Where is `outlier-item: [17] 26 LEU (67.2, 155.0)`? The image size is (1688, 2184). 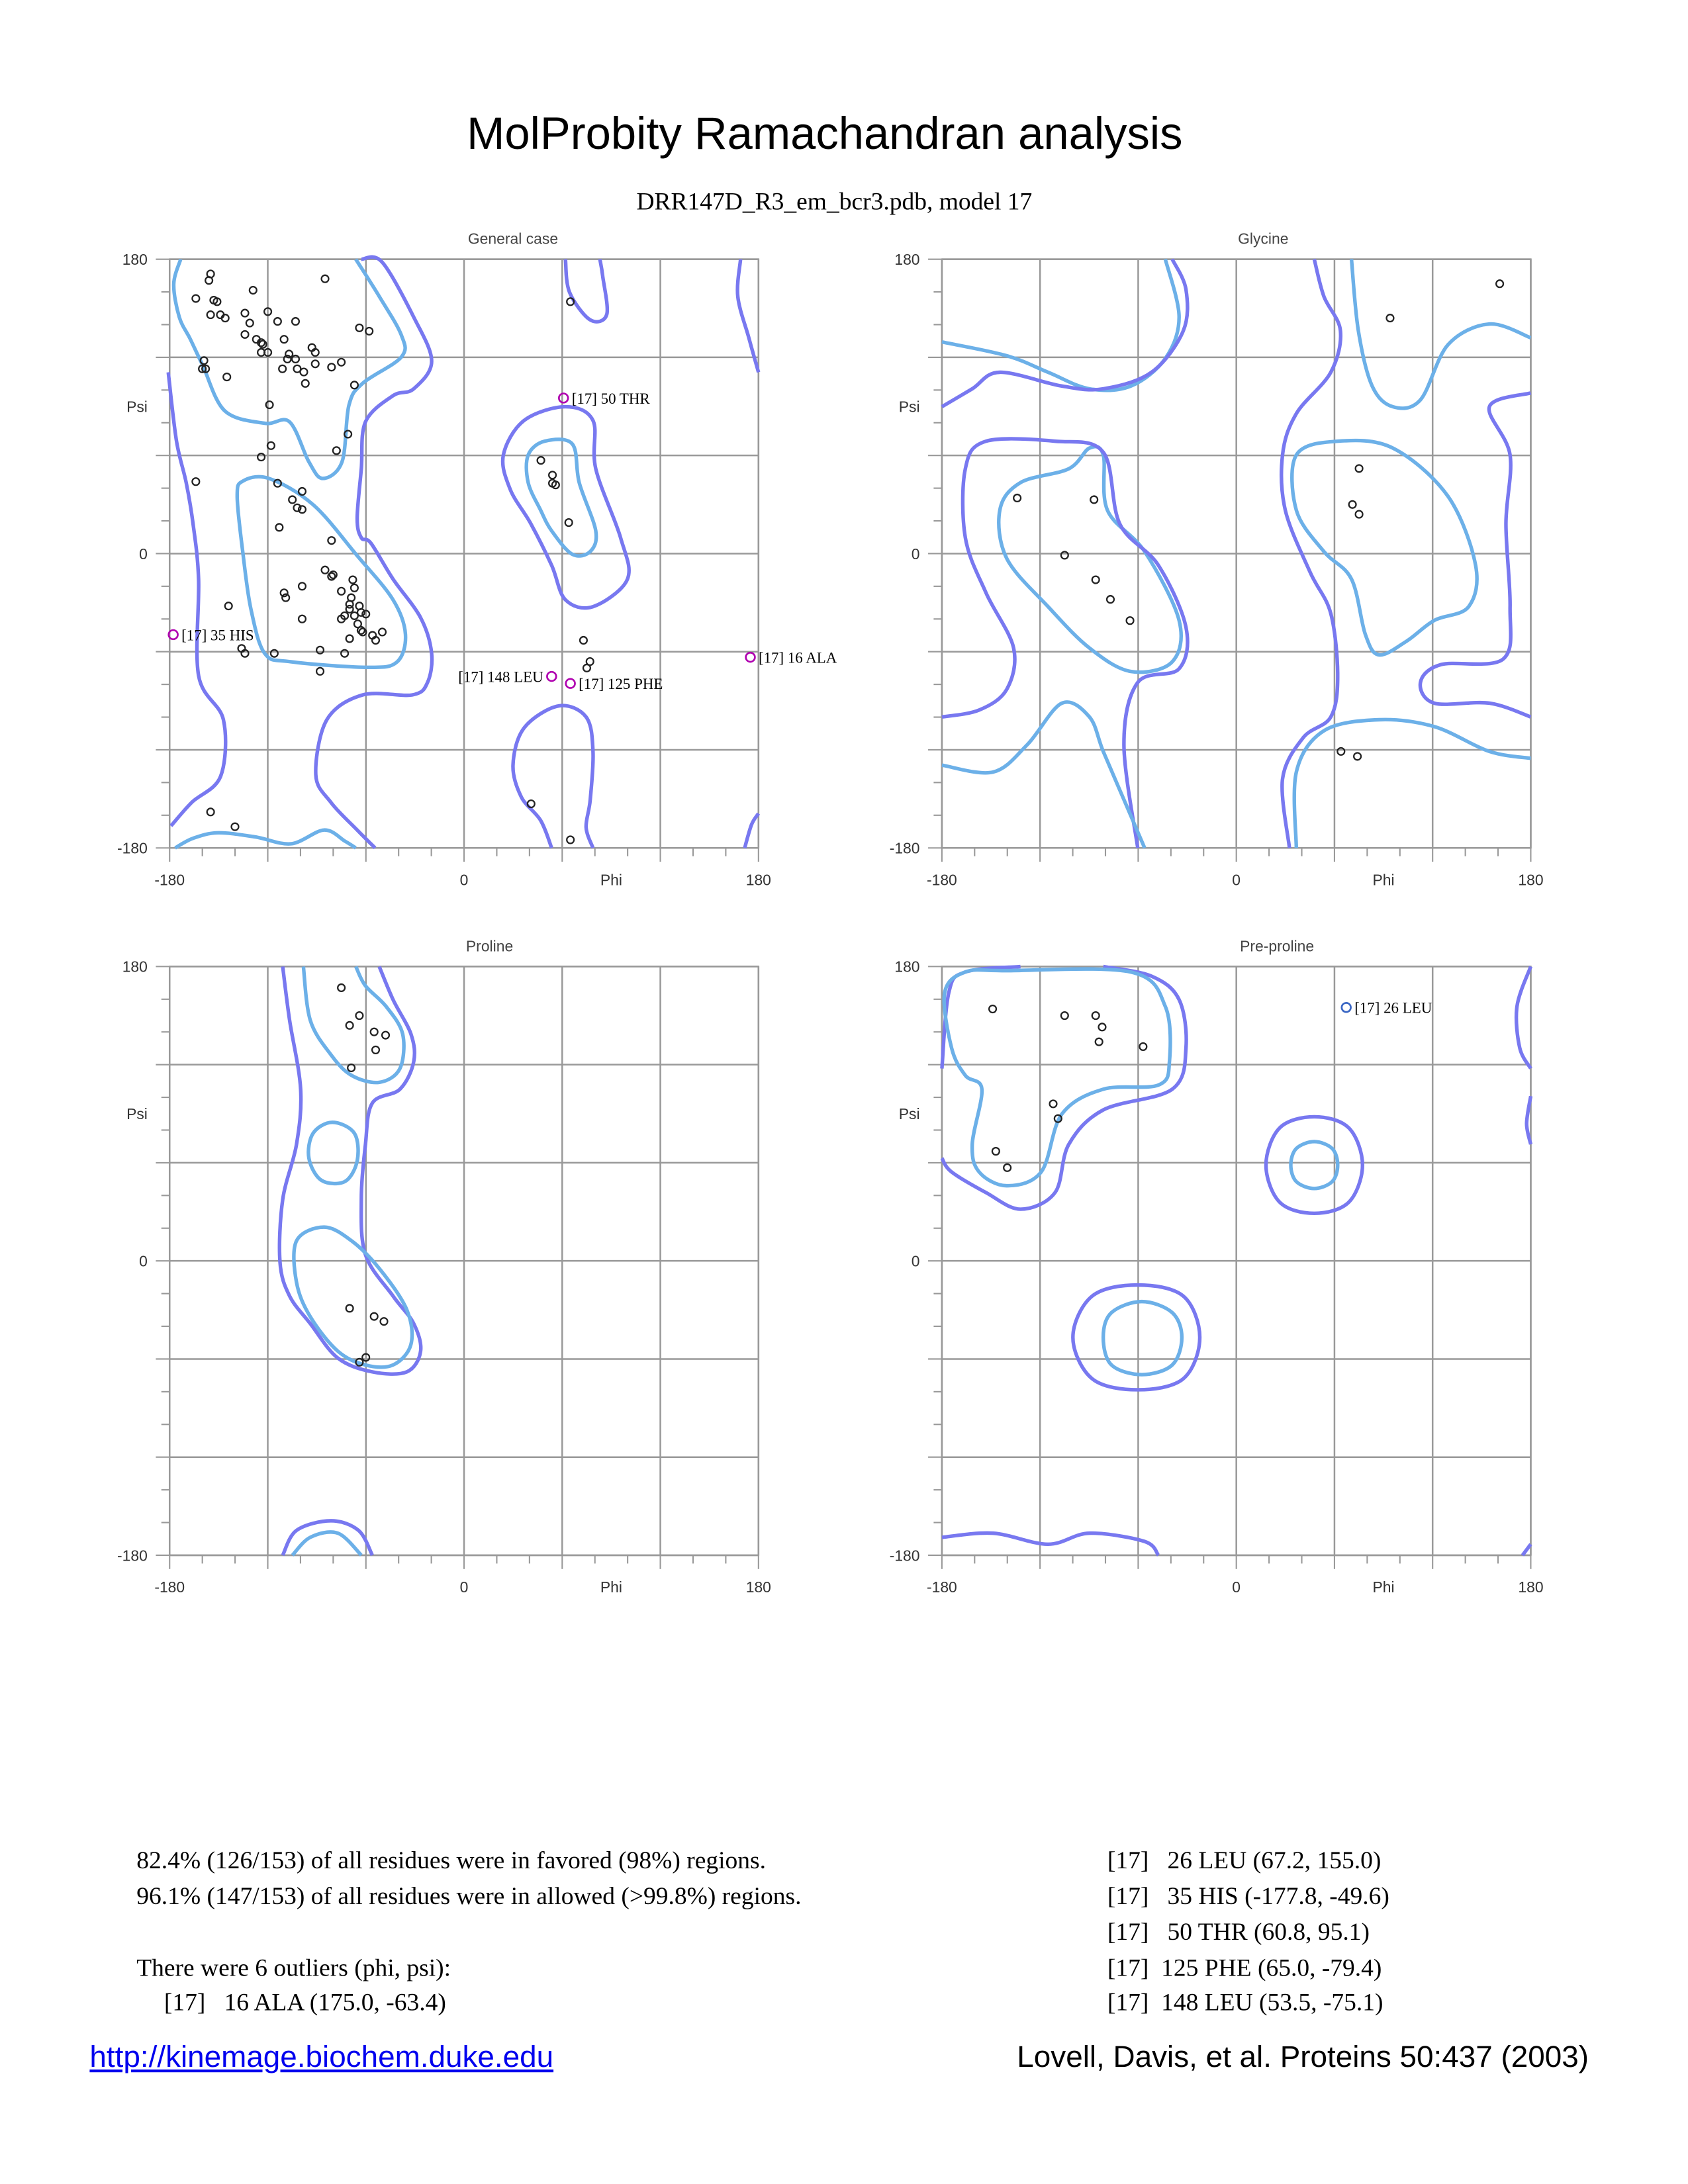 outlier-item: [17] 26 LEU (67.2, 155.0) is located at coordinates (1244, 1860).